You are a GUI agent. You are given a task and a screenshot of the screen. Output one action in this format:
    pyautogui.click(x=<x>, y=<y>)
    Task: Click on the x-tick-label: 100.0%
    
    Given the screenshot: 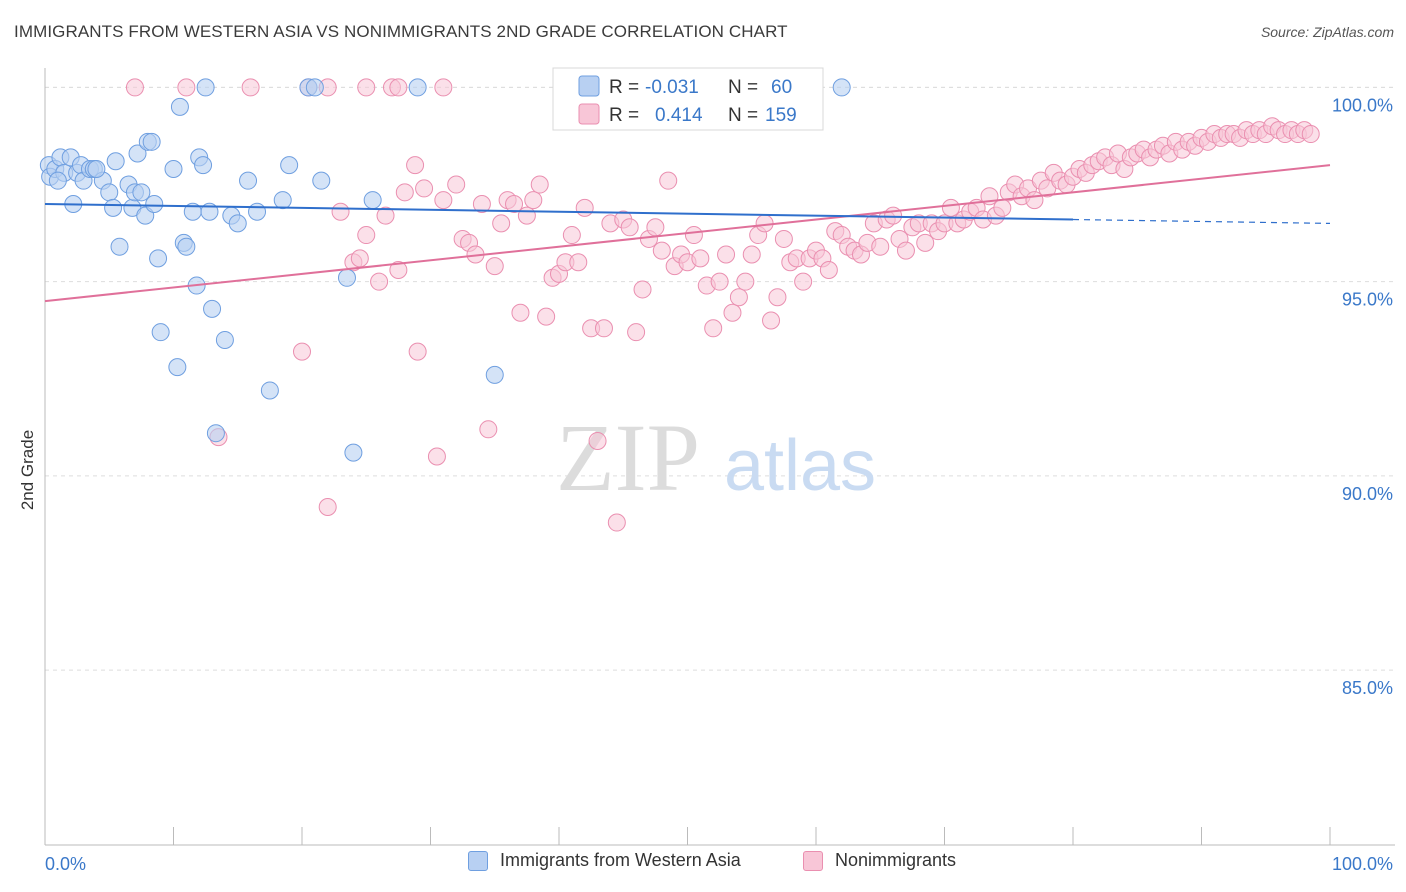 What is the action you would take?
    pyautogui.click(x=1362, y=864)
    